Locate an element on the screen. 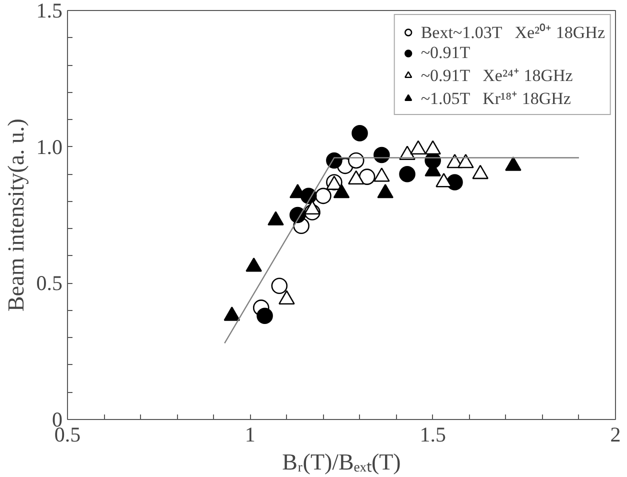  x-tick-label: 1 is located at coordinates (250, 434).